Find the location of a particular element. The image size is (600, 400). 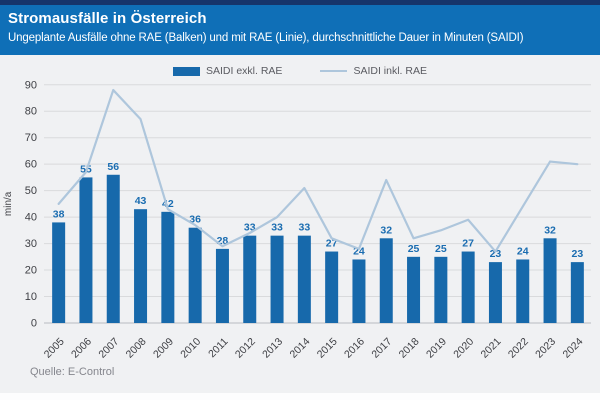

bar-value-label-2018: 25 is located at coordinates (414, 249).